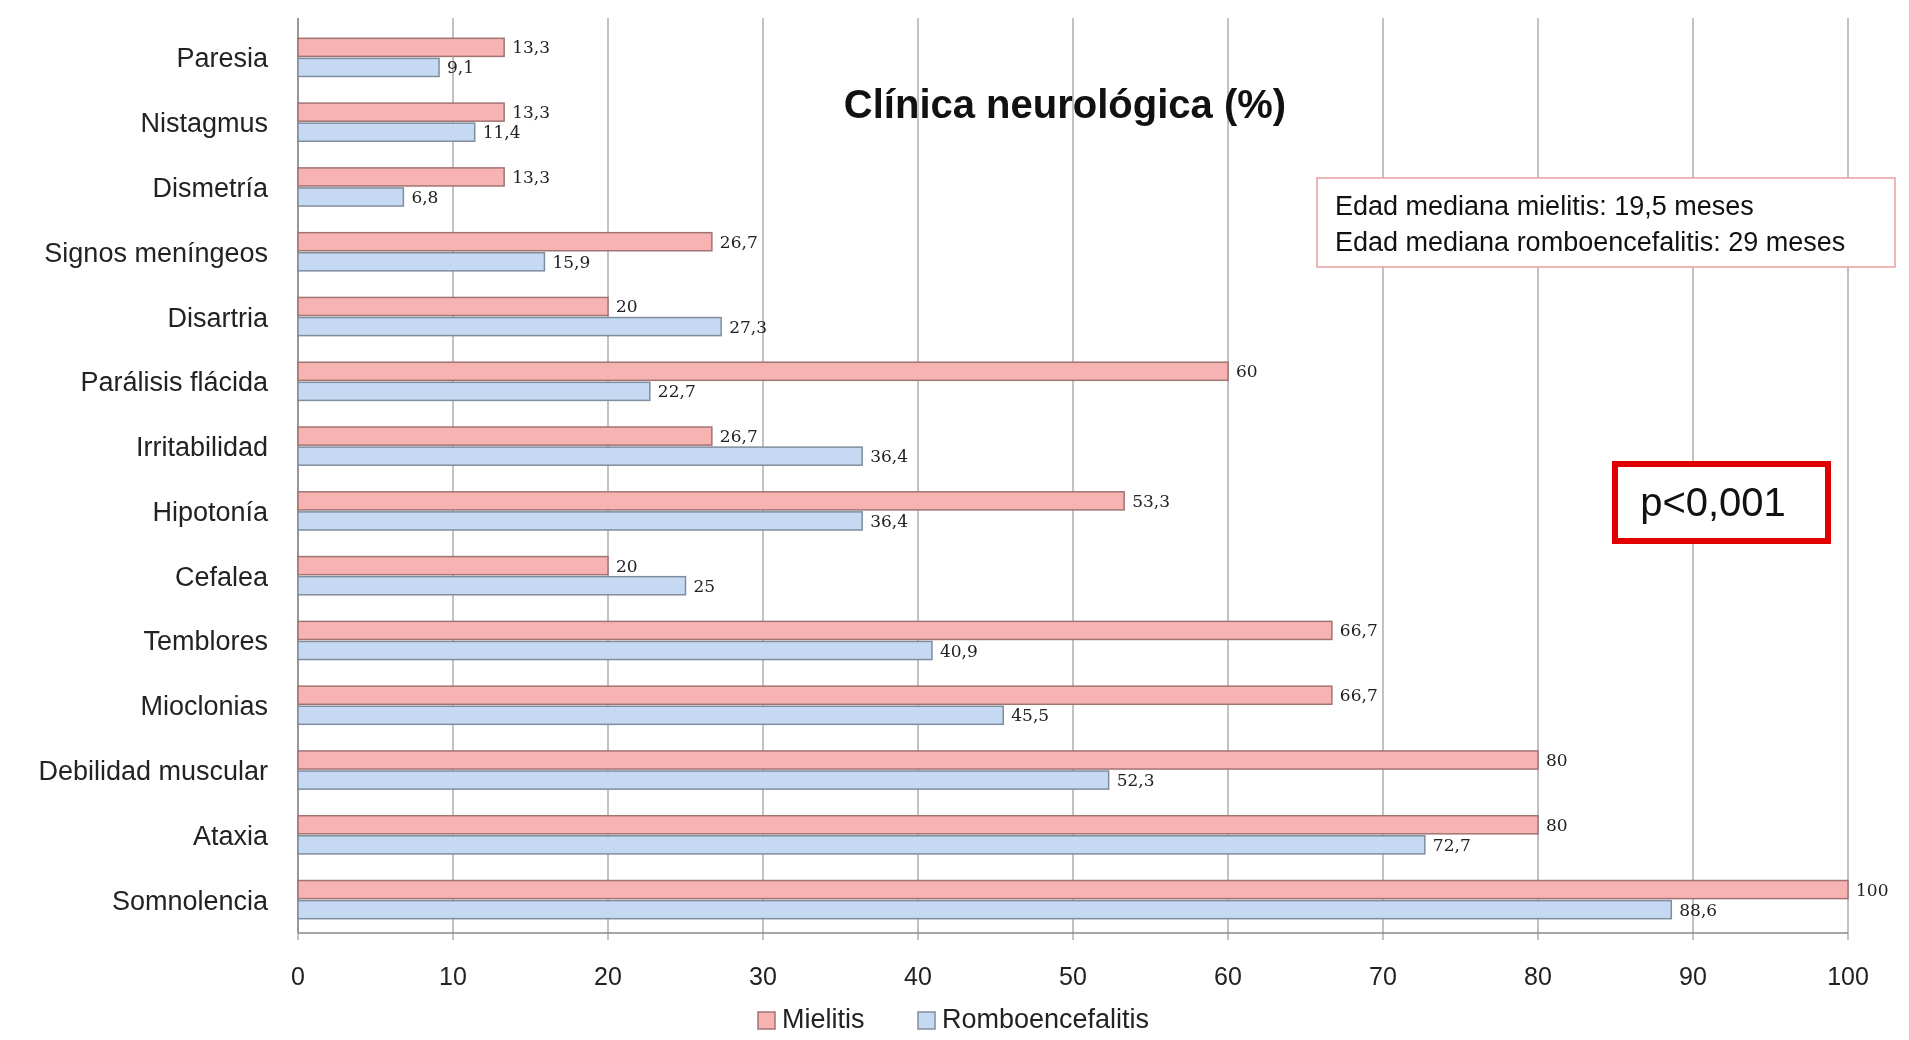 The width and height of the screenshot is (1909, 1040). What do you see at coordinates (918, 976) in the screenshot?
I see `x-tick-label: 40` at bounding box center [918, 976].